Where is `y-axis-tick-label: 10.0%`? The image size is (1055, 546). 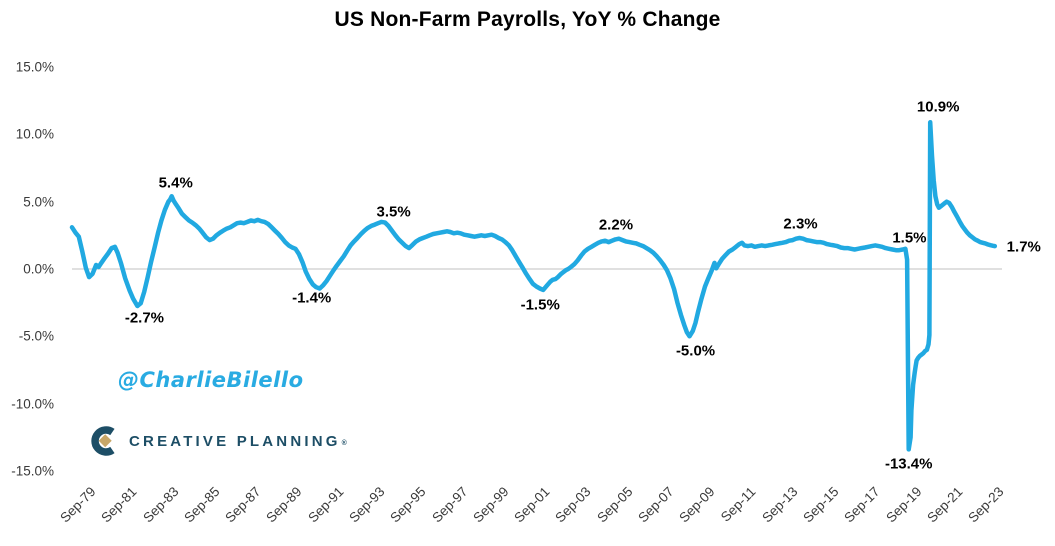 y-axis-tick-label: 10.0% is located at coordinates (34, 134).